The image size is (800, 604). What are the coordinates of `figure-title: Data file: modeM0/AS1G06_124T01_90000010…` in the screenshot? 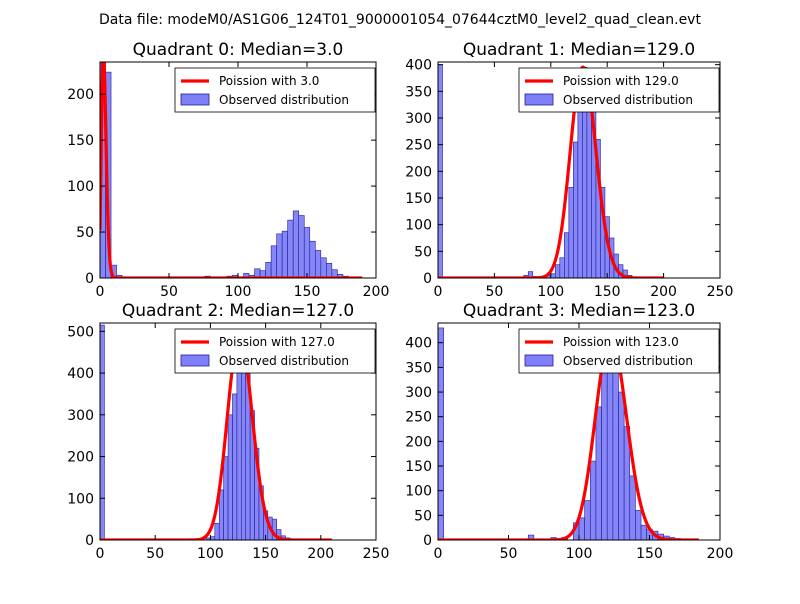 It's located at (400, 20).